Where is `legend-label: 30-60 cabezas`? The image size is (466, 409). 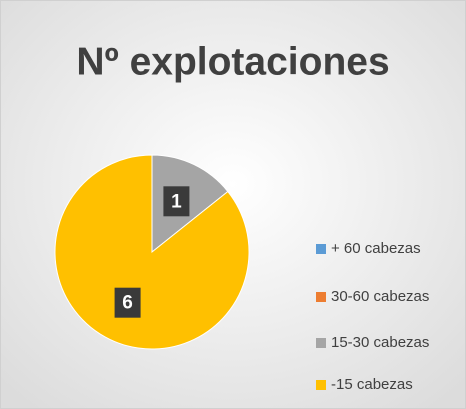
legend-label: 30-60 cabezas is located at coordinates (380, 296).